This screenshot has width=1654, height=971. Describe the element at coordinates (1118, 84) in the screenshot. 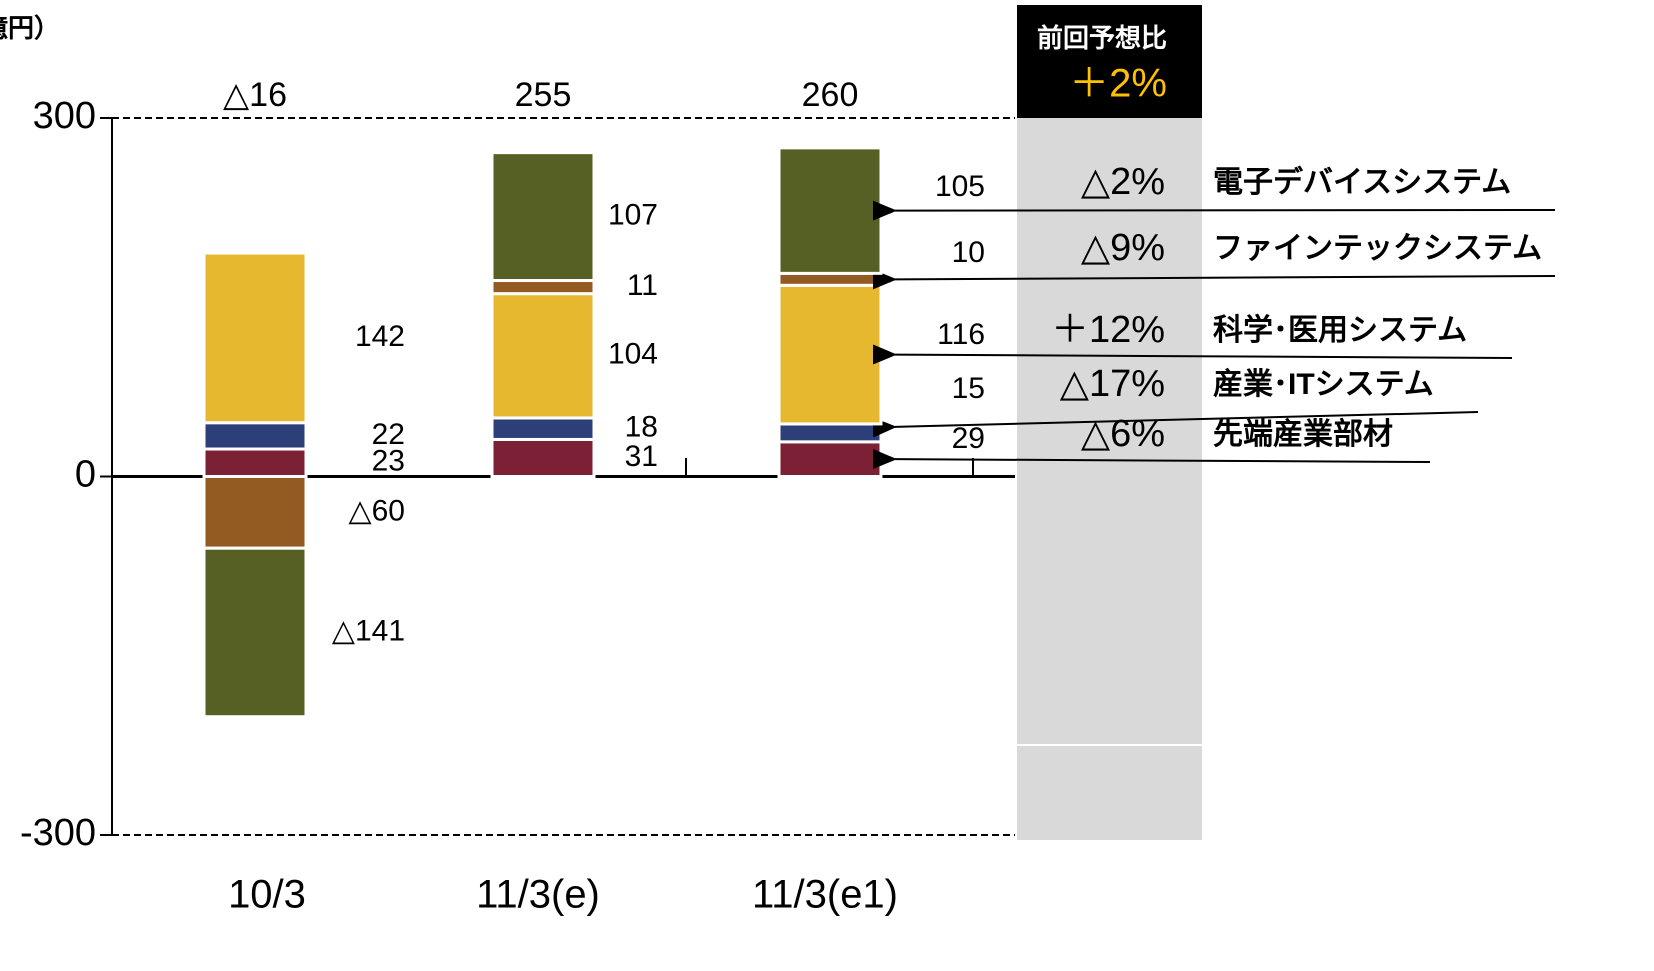

I see `comparison-value: ＋2%` at that location.